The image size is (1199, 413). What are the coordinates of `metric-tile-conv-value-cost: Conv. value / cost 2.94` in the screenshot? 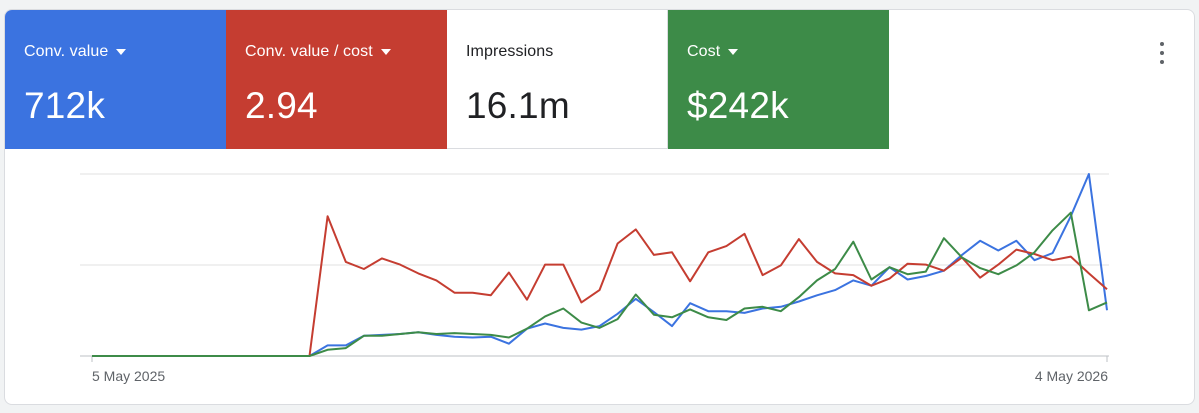 It's located at (336, 79).